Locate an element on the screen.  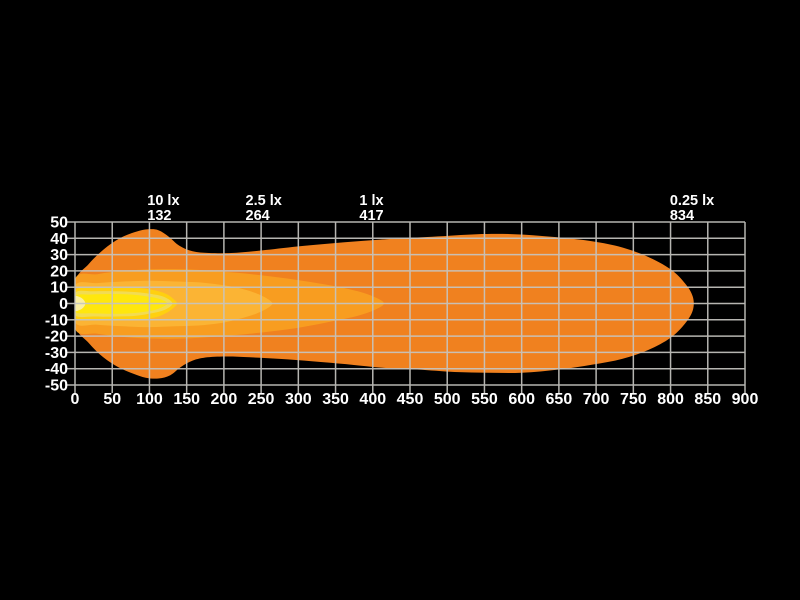
y-axis-tick-label: 40 is located at coordinates (59, 239).